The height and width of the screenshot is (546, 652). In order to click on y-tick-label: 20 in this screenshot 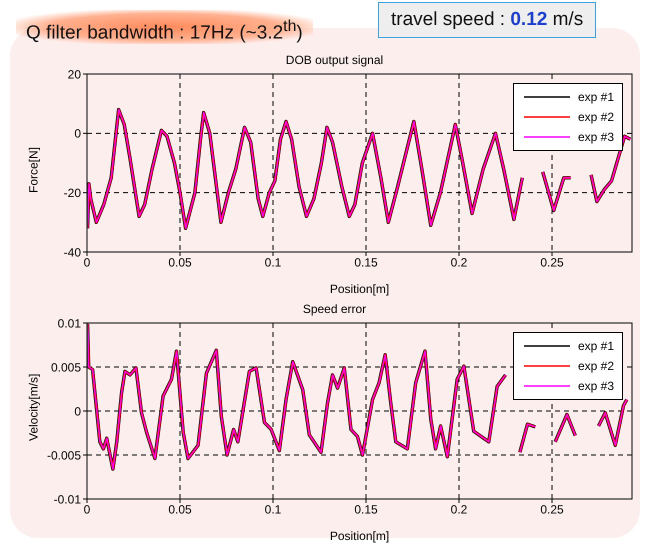, I will do `click(75, 74)`.